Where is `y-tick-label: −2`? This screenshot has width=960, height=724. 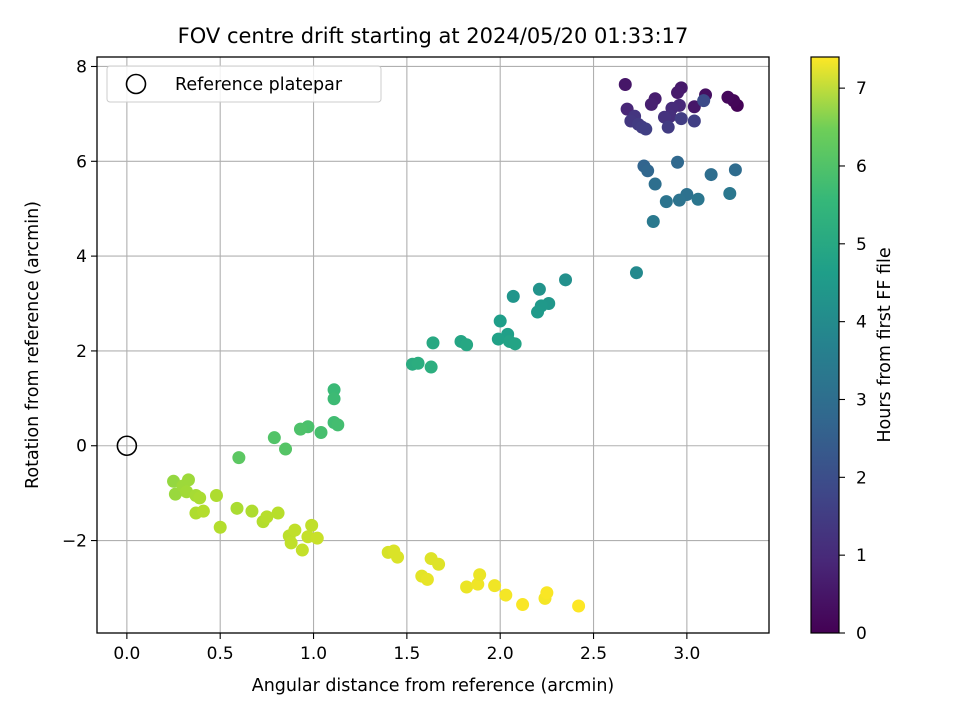 y-tick-label: −2 is located at coordinates (74, 542).